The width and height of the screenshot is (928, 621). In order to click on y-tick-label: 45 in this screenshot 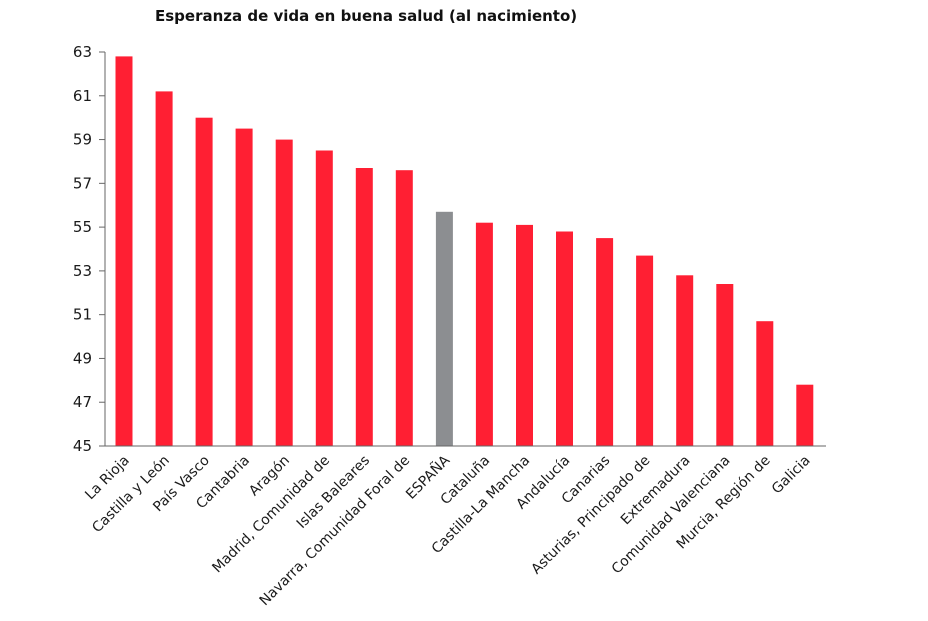, I will do `click(82, 446)`.